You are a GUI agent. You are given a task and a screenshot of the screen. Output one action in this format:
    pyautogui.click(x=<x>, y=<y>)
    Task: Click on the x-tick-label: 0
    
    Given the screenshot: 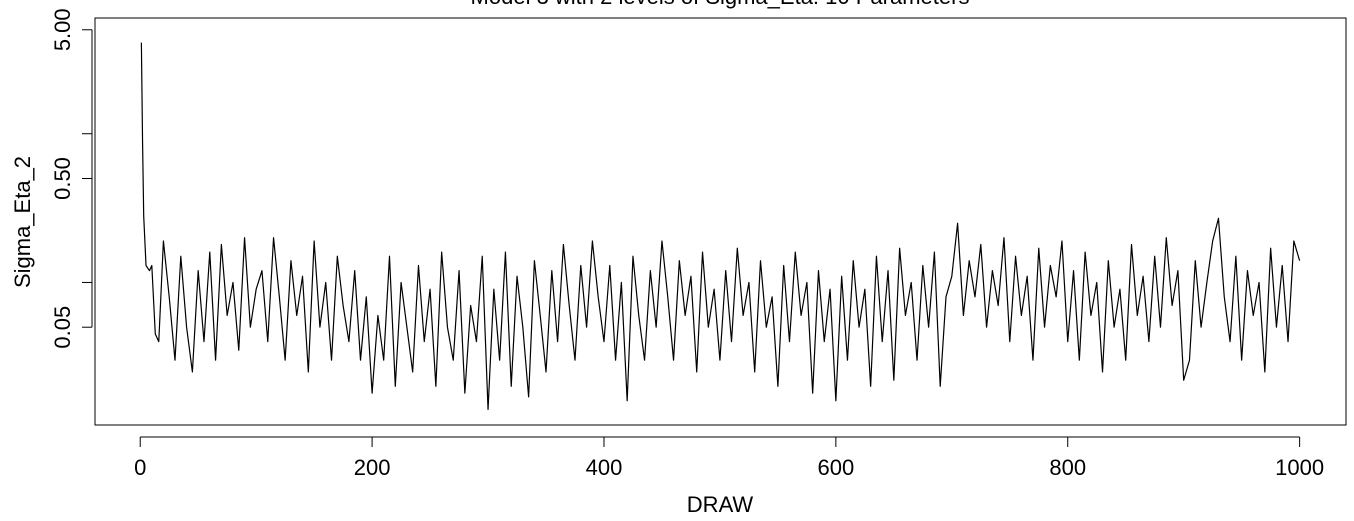 What is the action you would take?
    pyautogui.click(x=140, y=467)
    